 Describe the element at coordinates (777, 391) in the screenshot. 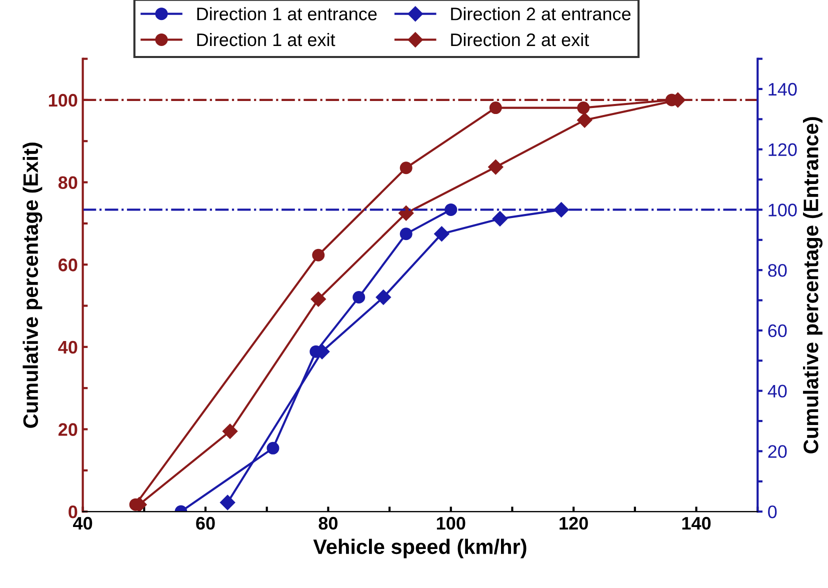

I see `y2-tick-label: 40` at that location.